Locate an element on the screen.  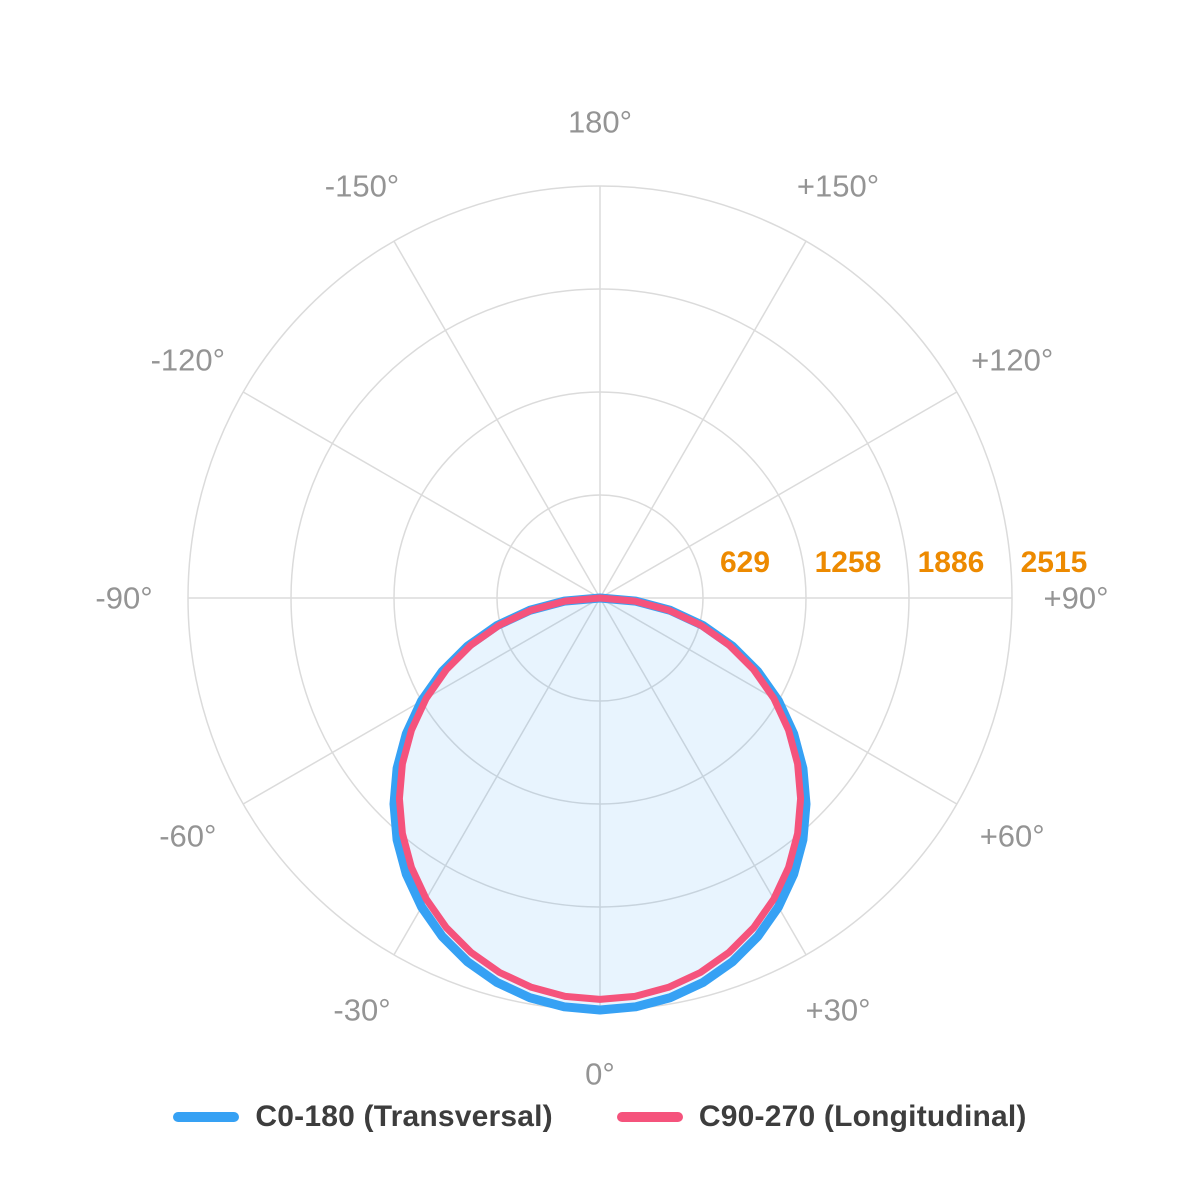
angle-label-180: 180° is located at coordinates (600, 122).